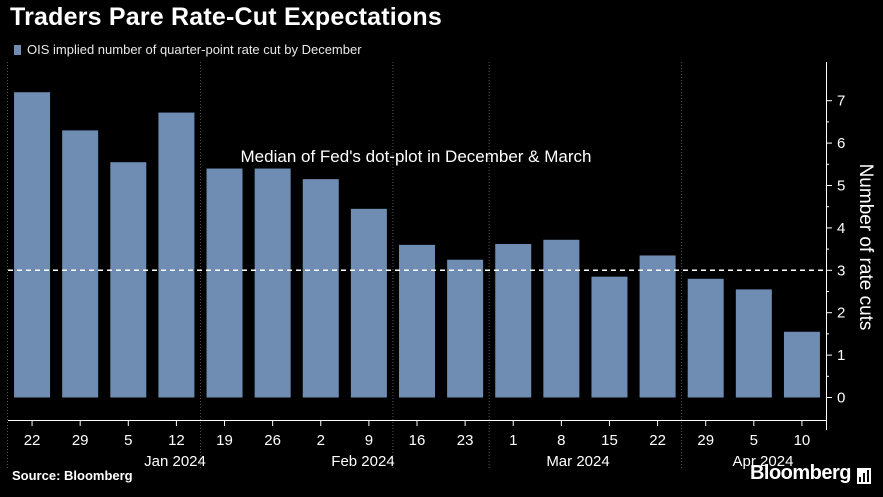 This screenshot has width=883, height=497. Describe the element at coordinates (577, 461) in the screenshot. I see `x-month-label: Mar 2024` at that location.